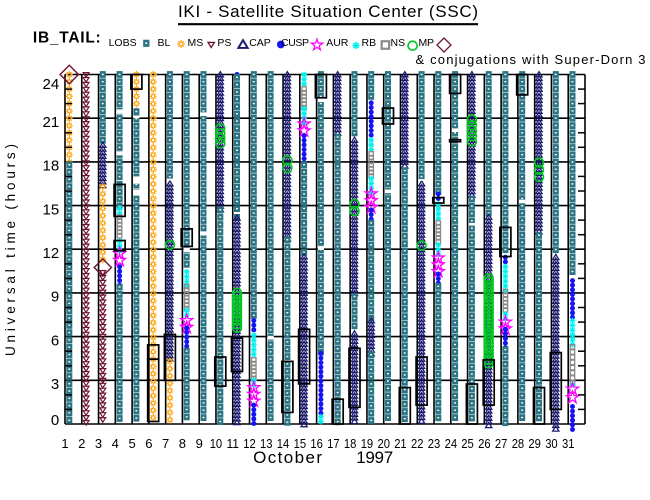  What do you see at coordinates (283, 443) in the screenshot?
I see `svg-text: 14` at bounding box center [283, 443].